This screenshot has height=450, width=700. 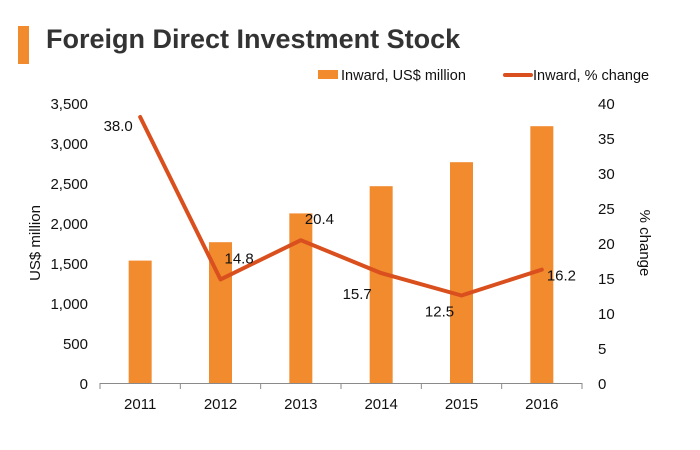 What do you see at coordinates (461, 404) in the screenshot?
I see `x-tick-label-2015: 2015` at bounding box center [461, 404].